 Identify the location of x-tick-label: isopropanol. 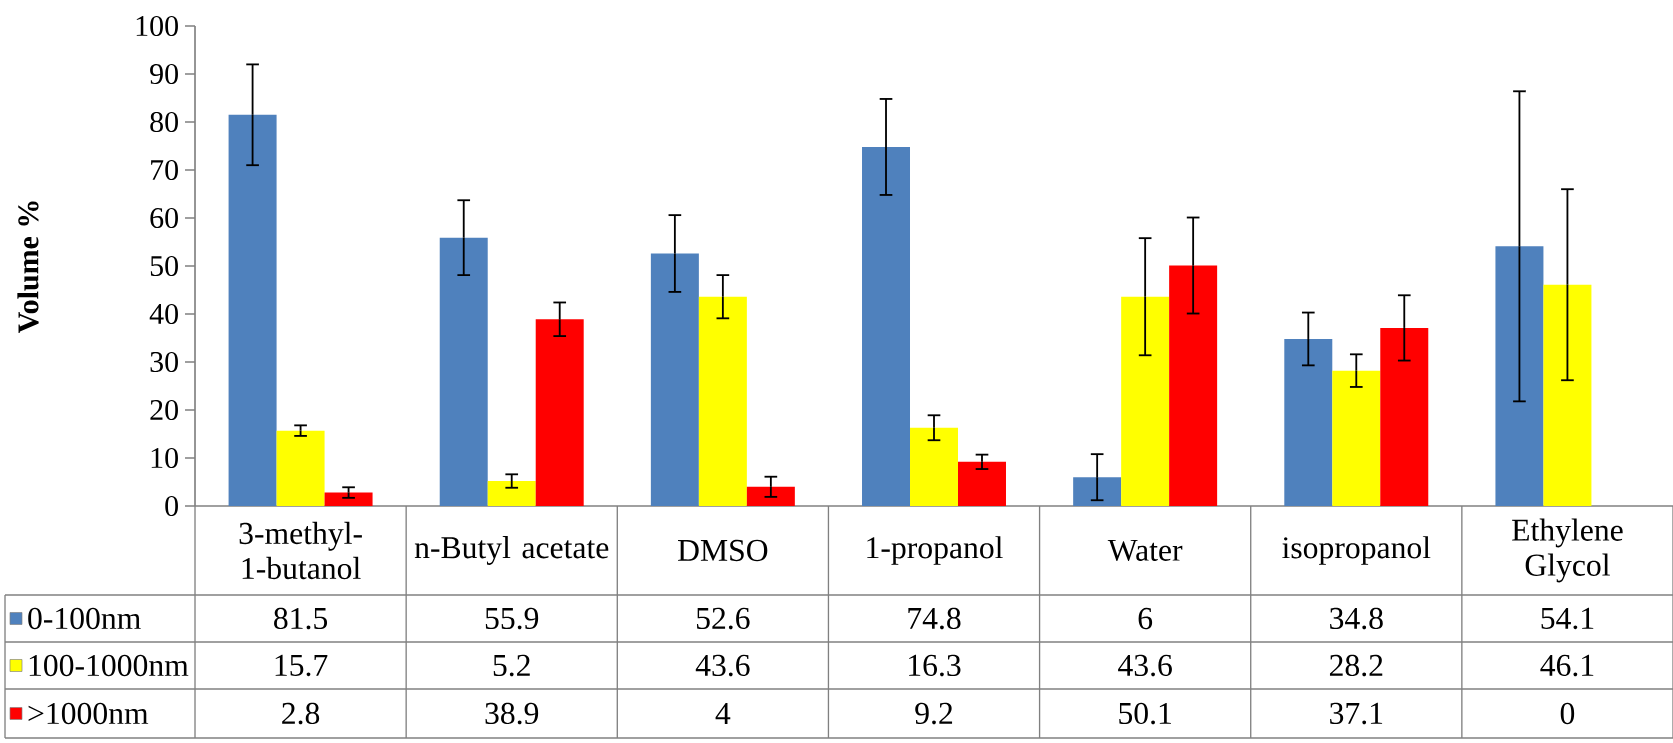
(1356, 550).